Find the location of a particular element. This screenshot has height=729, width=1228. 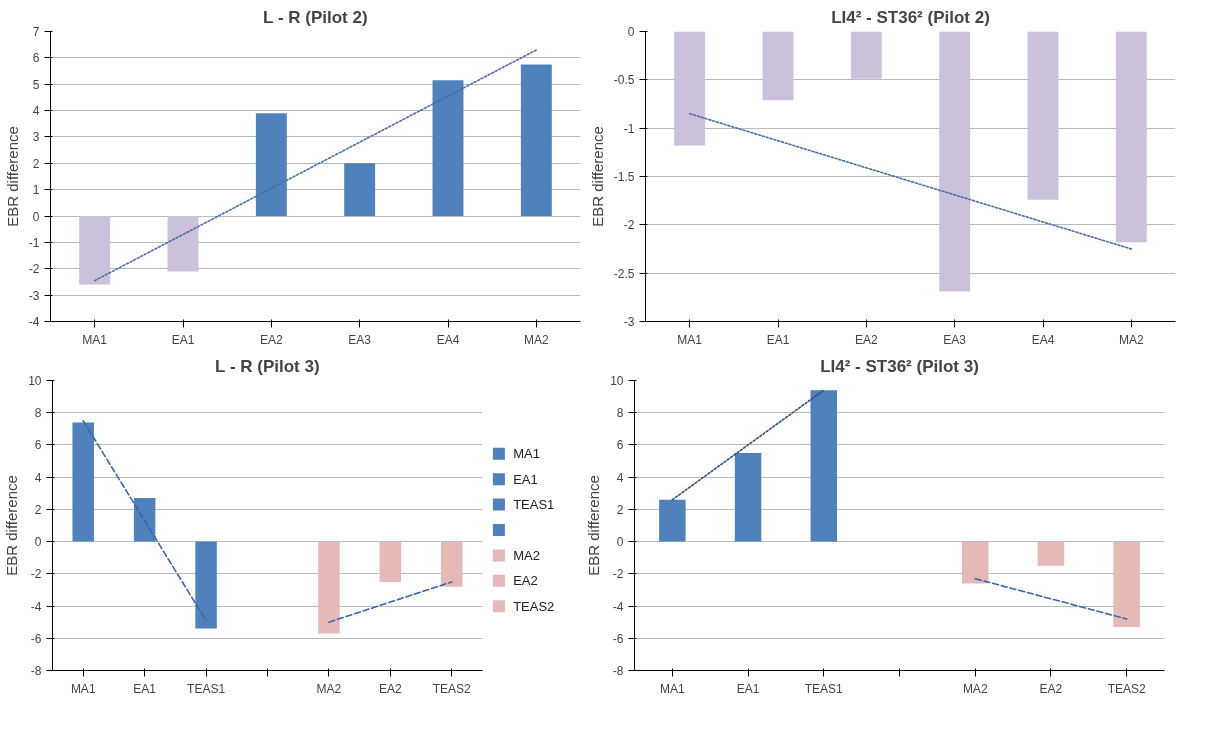

chart-title: L - R (Pilot 3) is located at coordinates (267, 366).